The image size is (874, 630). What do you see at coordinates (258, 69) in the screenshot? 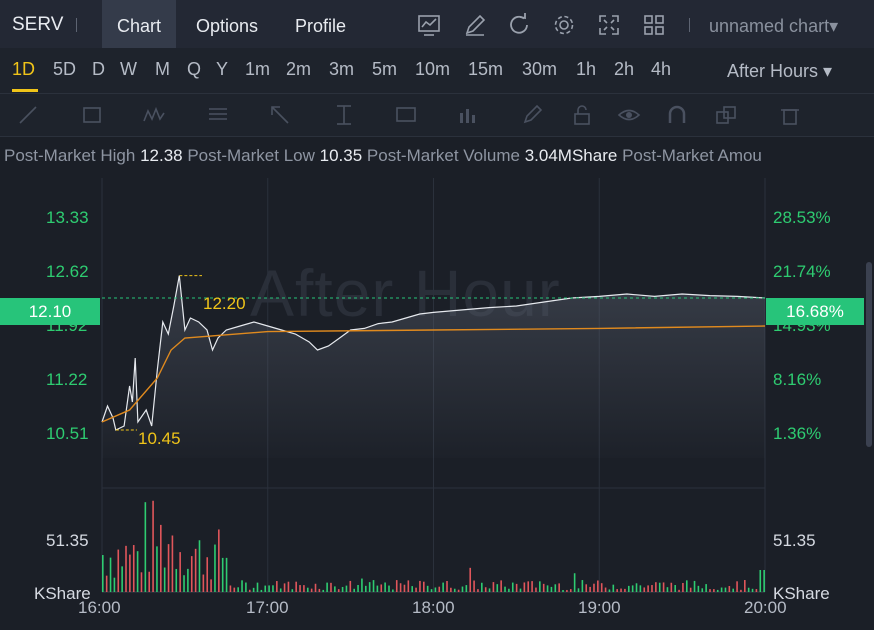
I see `timeframe-1m: 1m` at bounding box center [258, 69].